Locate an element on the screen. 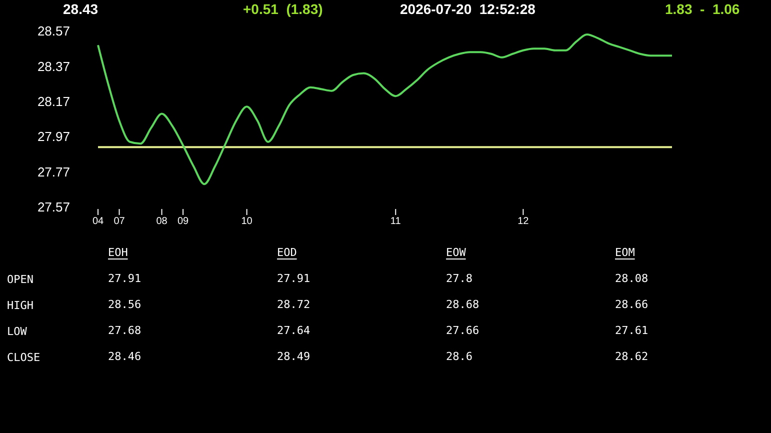 The width and height of the screenshot is (771, 433). data-label: 28.56 is located at coordinates (125, 304).